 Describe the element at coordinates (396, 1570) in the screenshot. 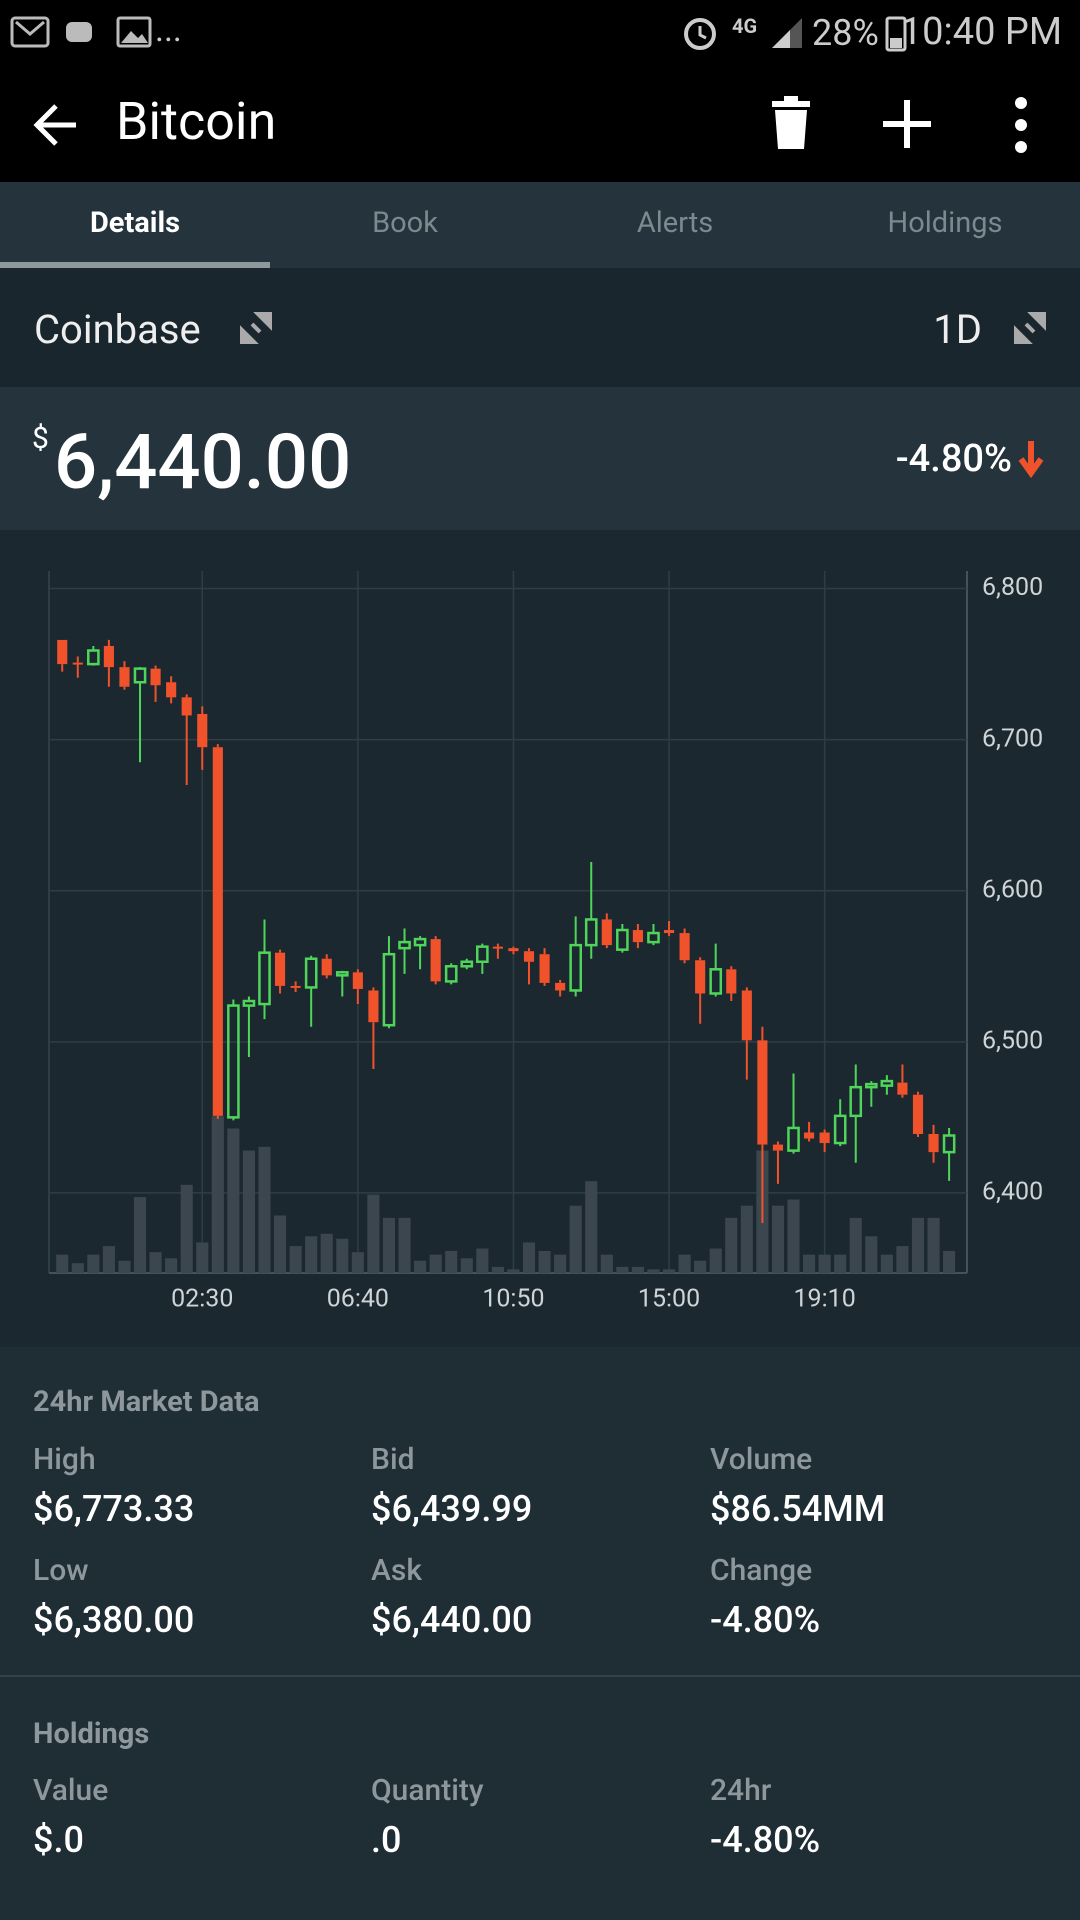

I see `stat-label: Ask` at that location.